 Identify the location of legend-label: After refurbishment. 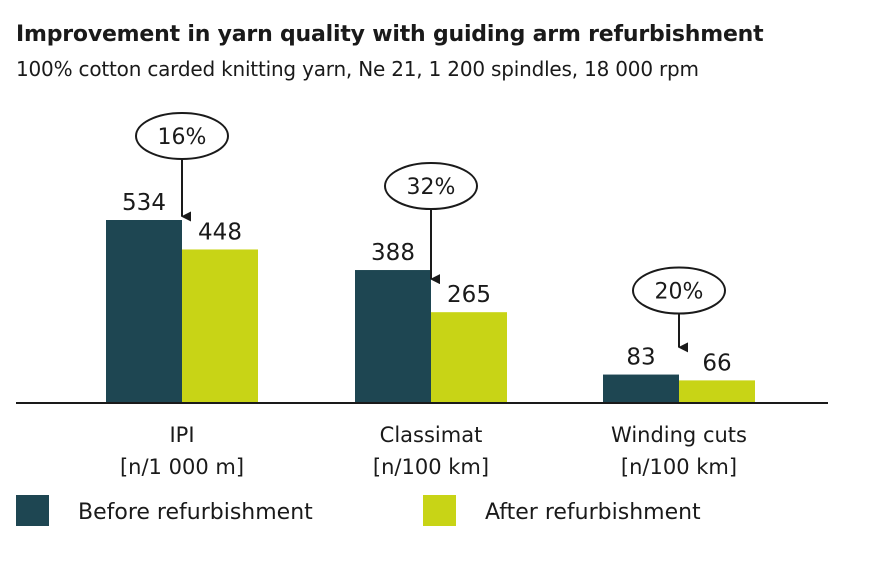
(593, 512).